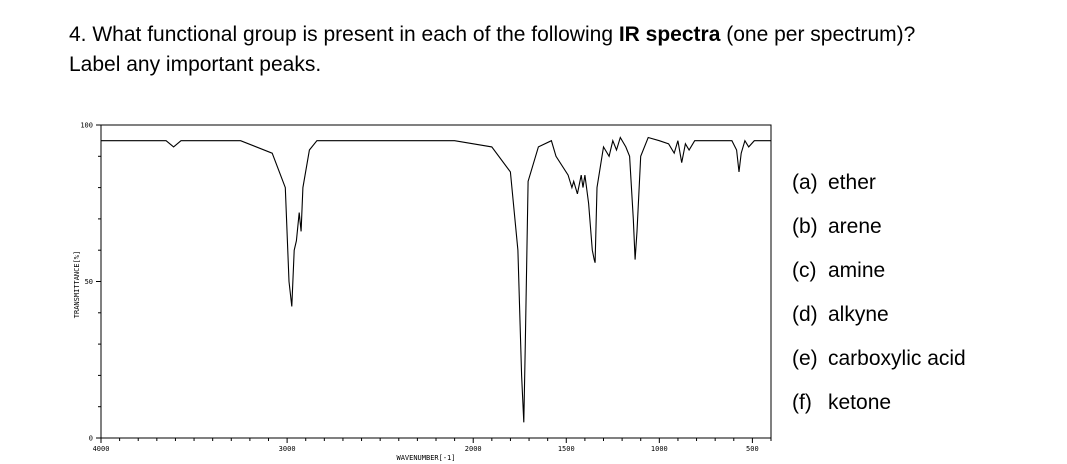 The width and height of the screenshot is (1067, 464). I want to click on x-tick-label: 4000, so click(101, 449).